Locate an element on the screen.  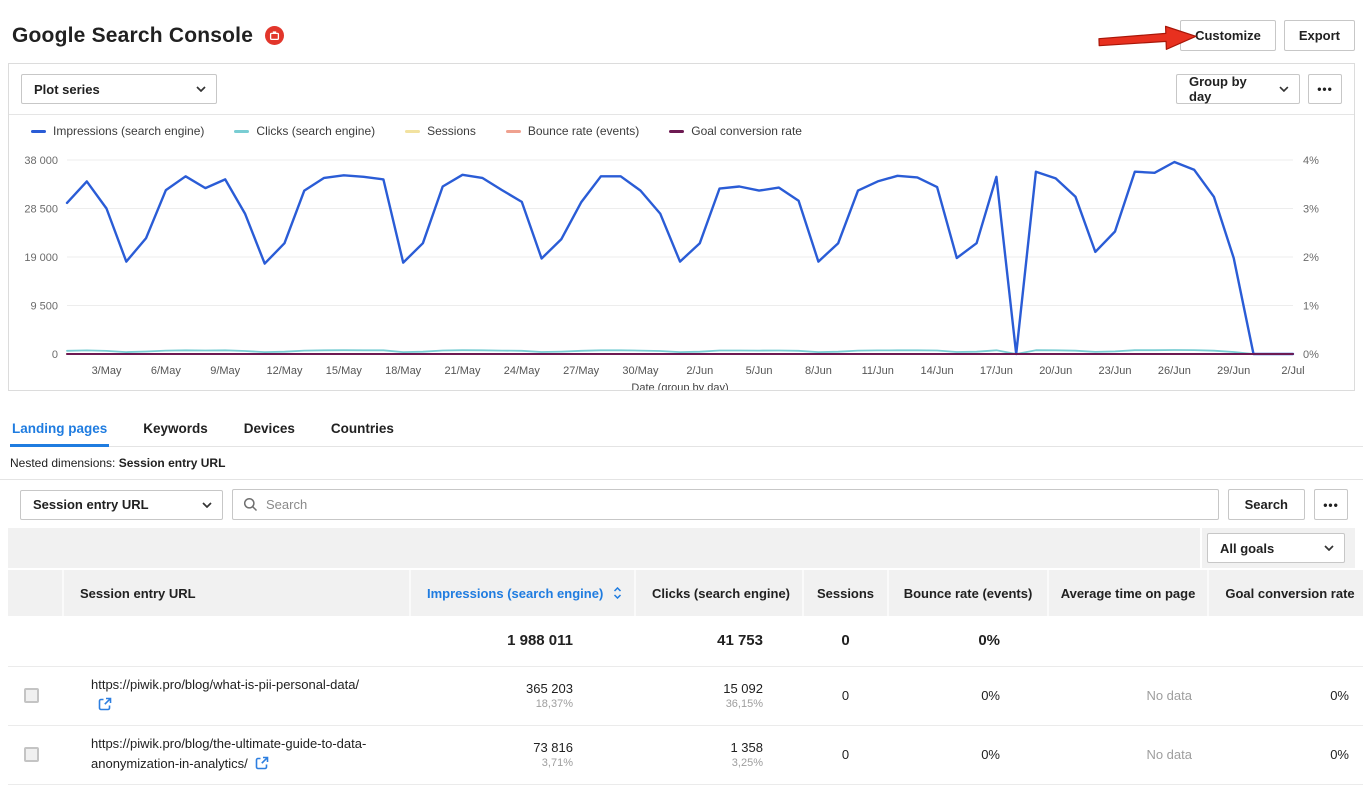
legend-item: Goal conversion rate is located at coordinates (735, 131).